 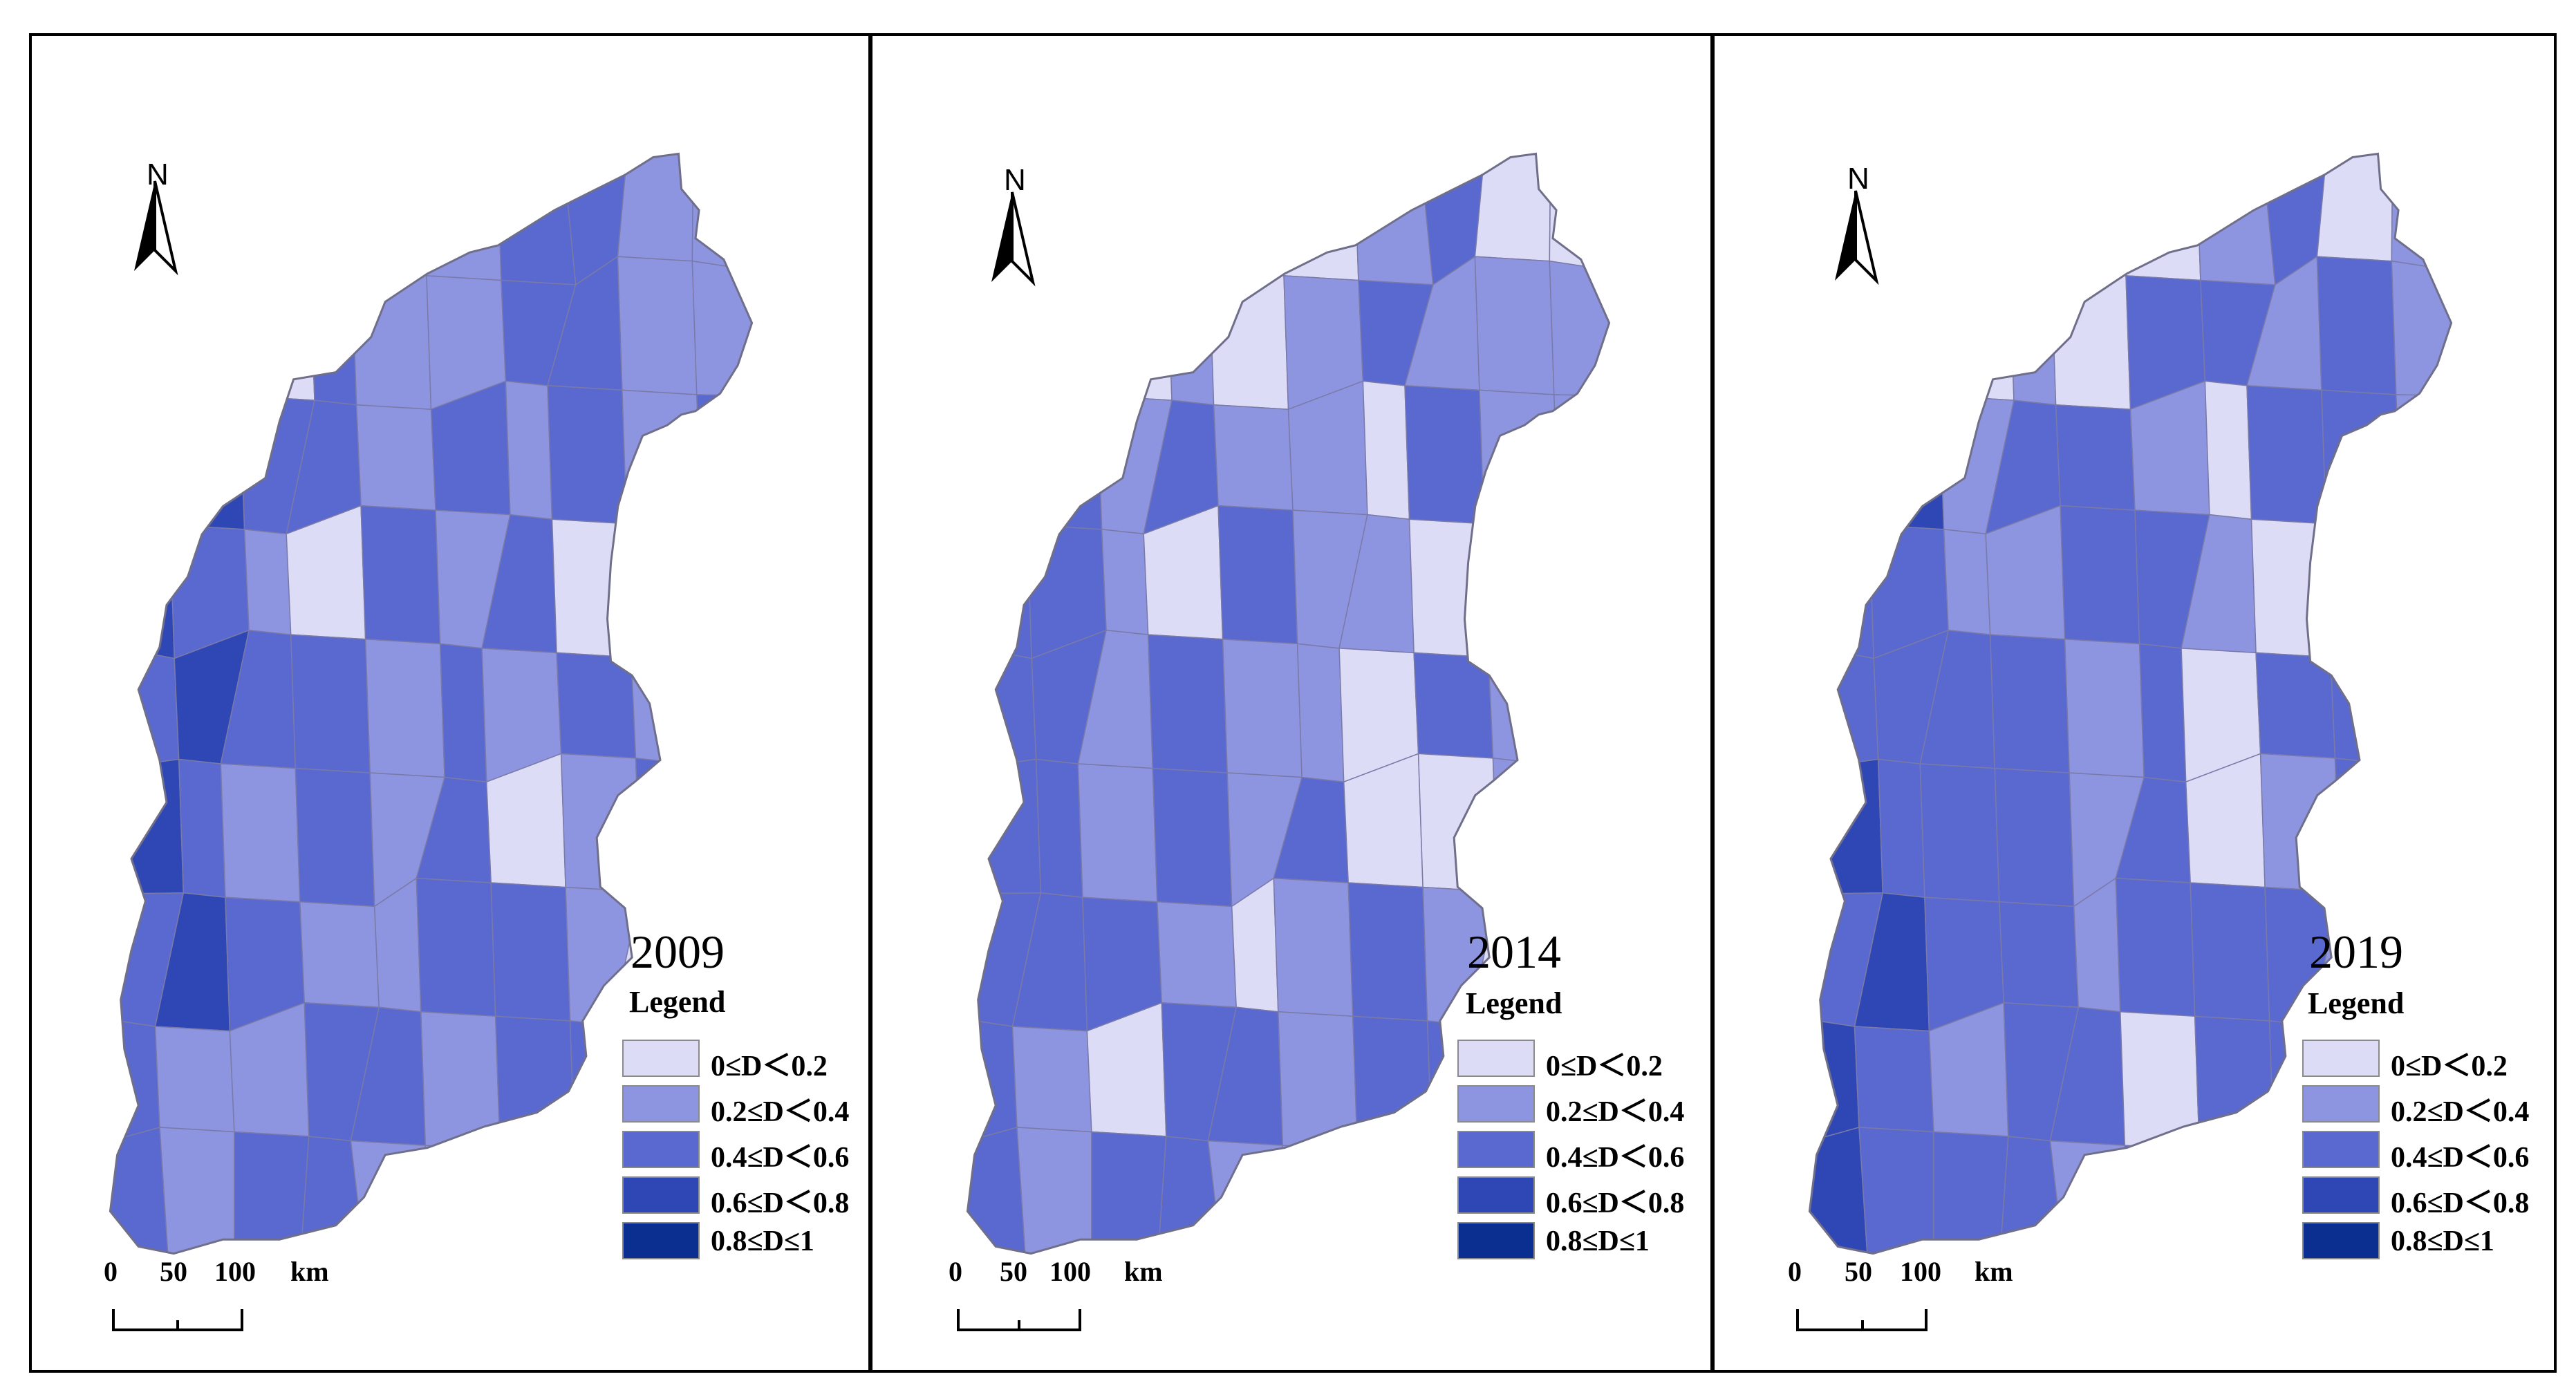 I want to click on legend-label: 0.8≤D≤1, so click(x=762, y=1241).